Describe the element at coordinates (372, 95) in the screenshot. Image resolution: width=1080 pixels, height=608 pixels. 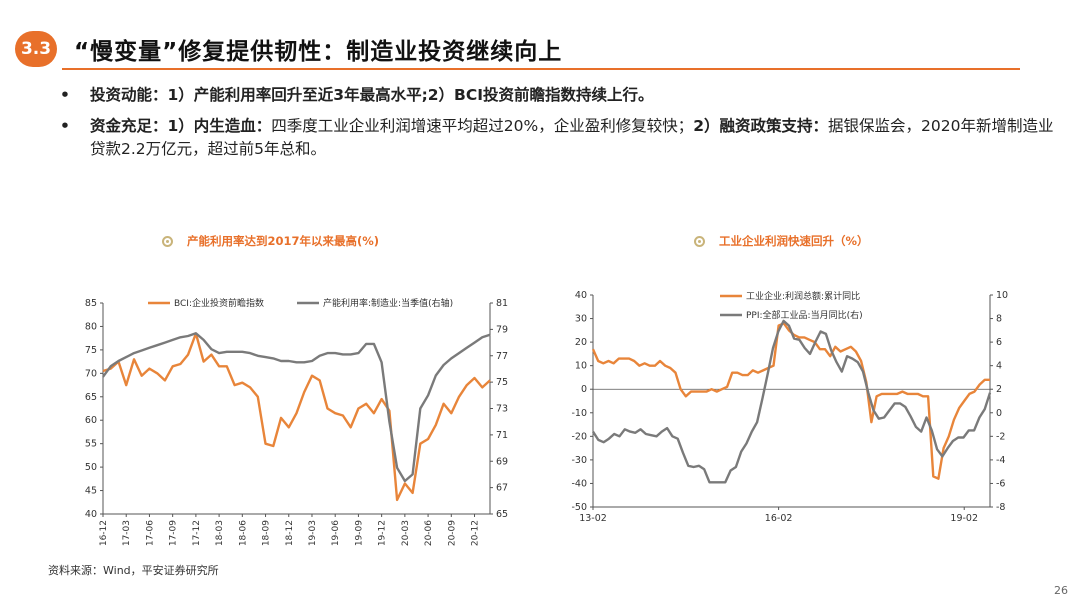
I see `bullet-lead: 投资动能：1）产能利用率回升至近3年最高水平;2）BCI投资前瞻指数持续上行。` at that location.